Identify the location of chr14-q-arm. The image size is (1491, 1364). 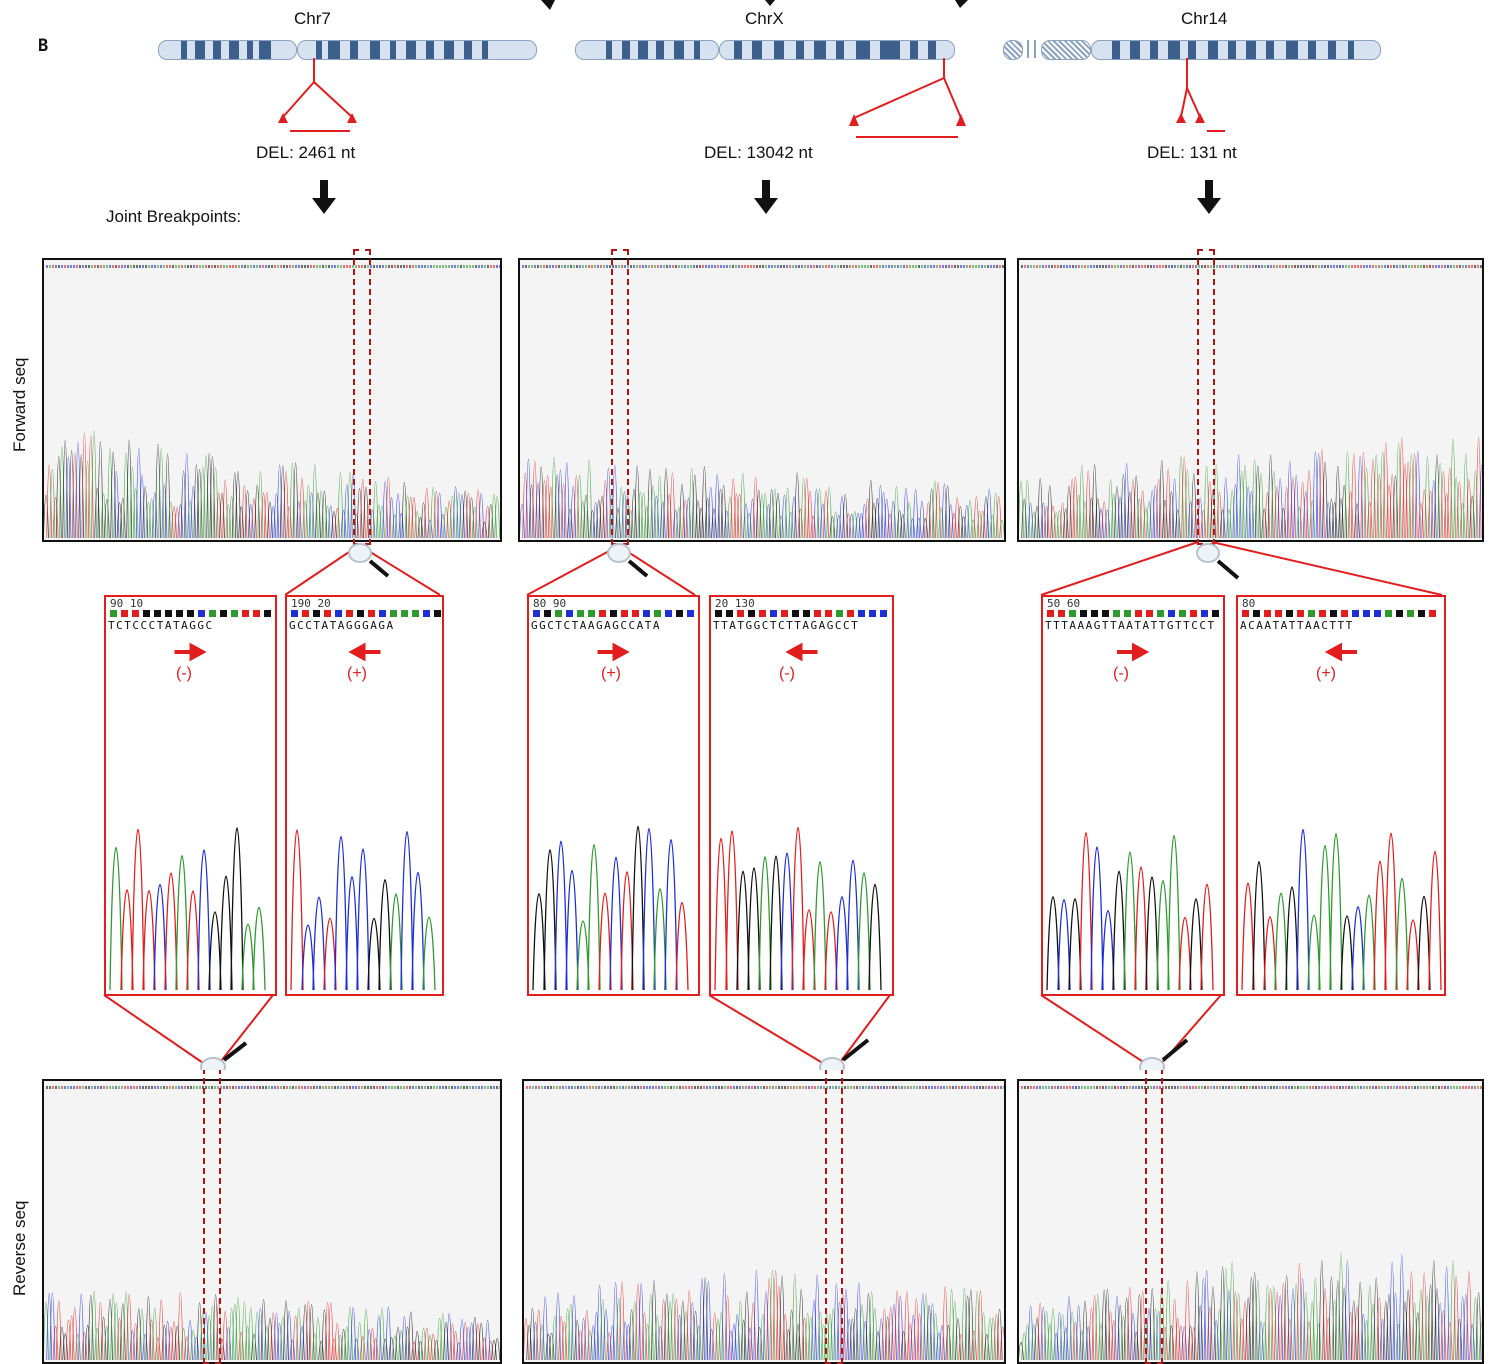
(1236, 50).